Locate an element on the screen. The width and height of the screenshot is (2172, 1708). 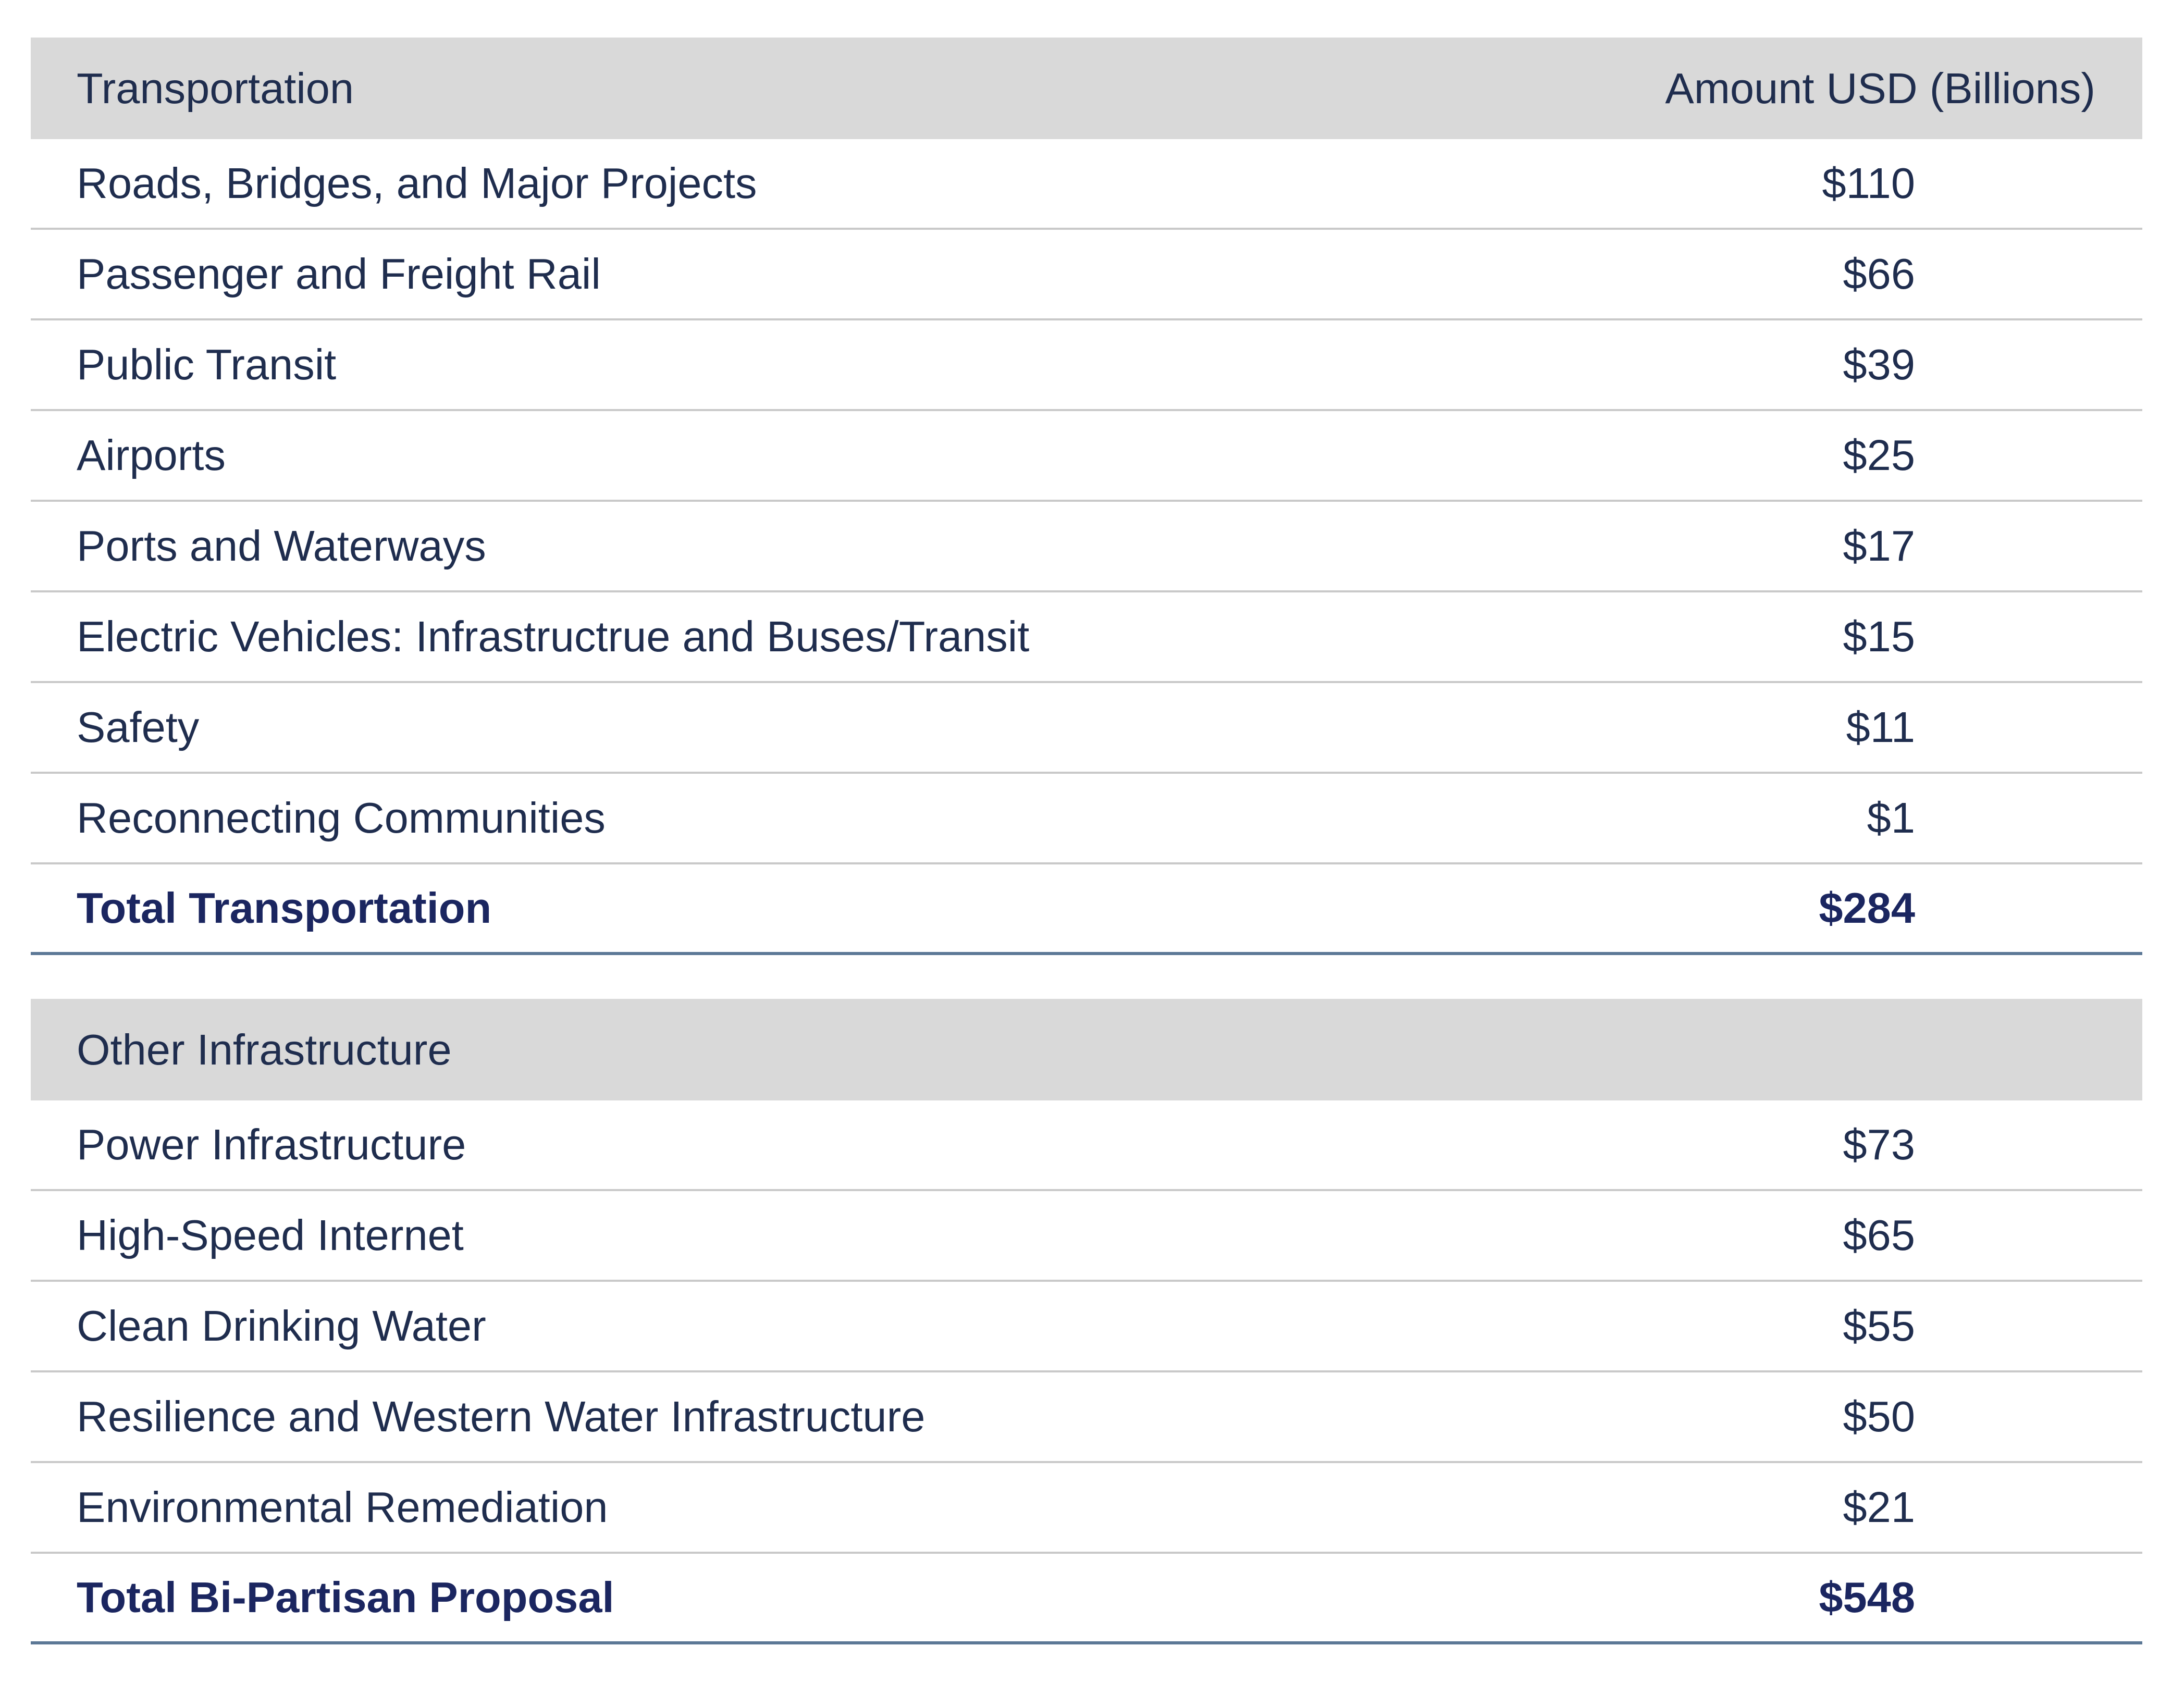
table-row: Airports $25 is located at coordinates (1086, 456).